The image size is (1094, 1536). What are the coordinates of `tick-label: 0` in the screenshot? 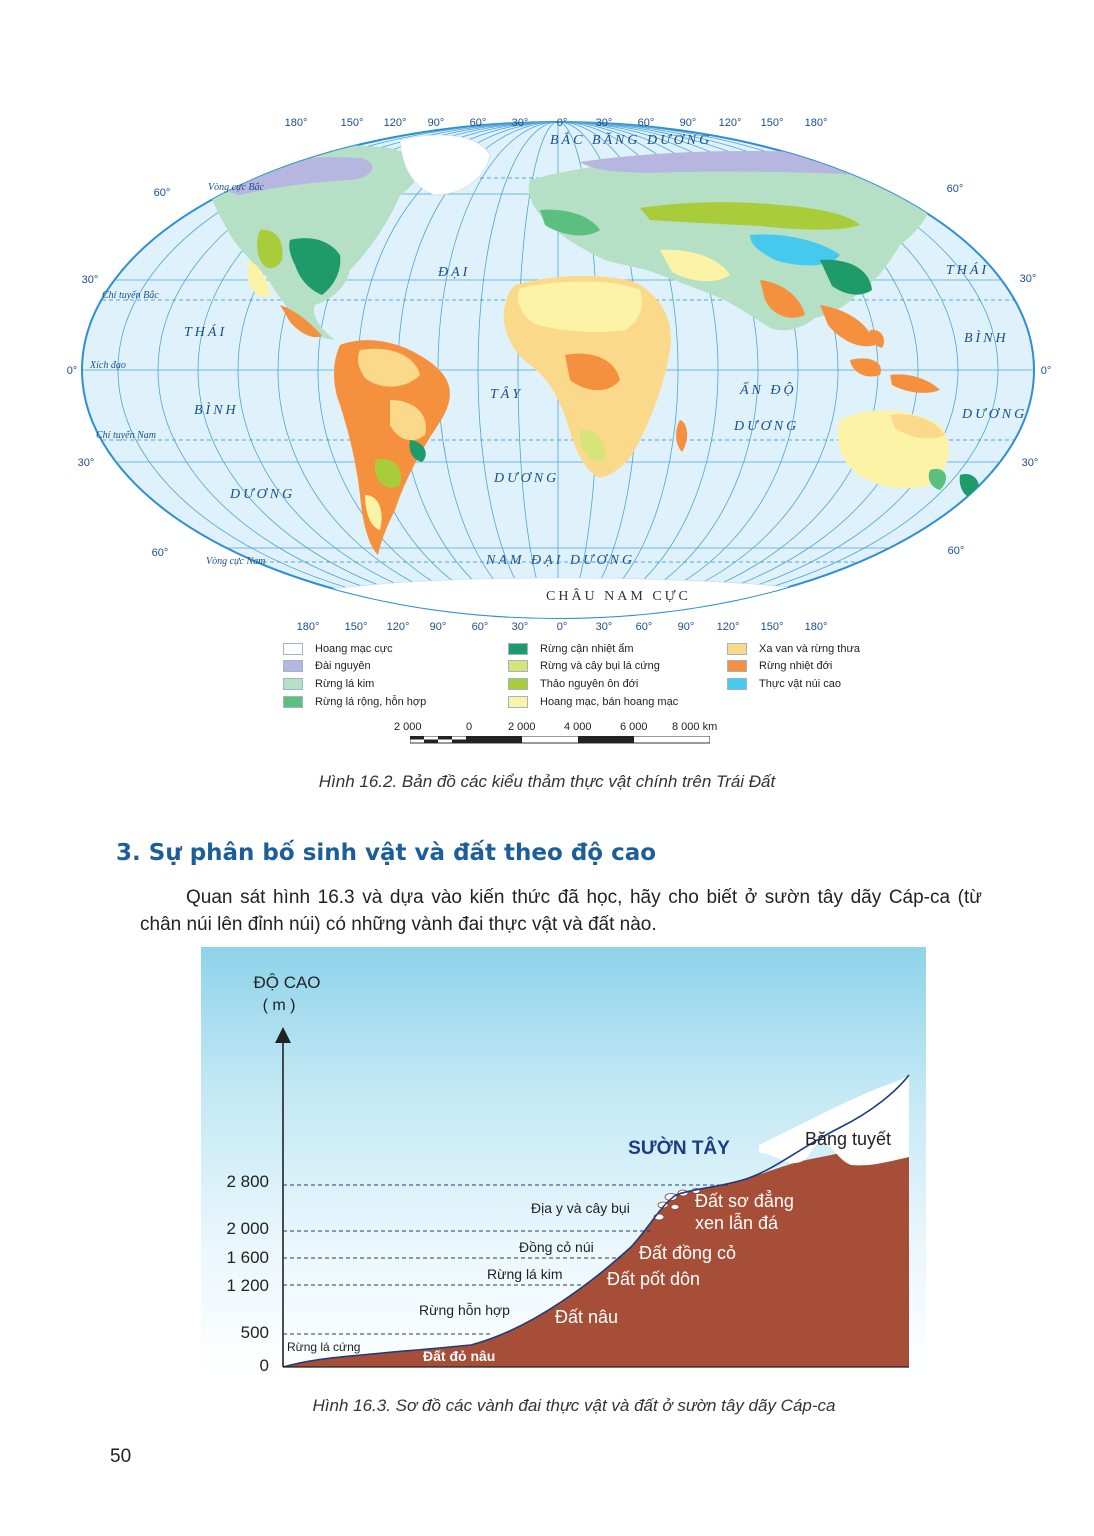 It's located at (264, 1364).